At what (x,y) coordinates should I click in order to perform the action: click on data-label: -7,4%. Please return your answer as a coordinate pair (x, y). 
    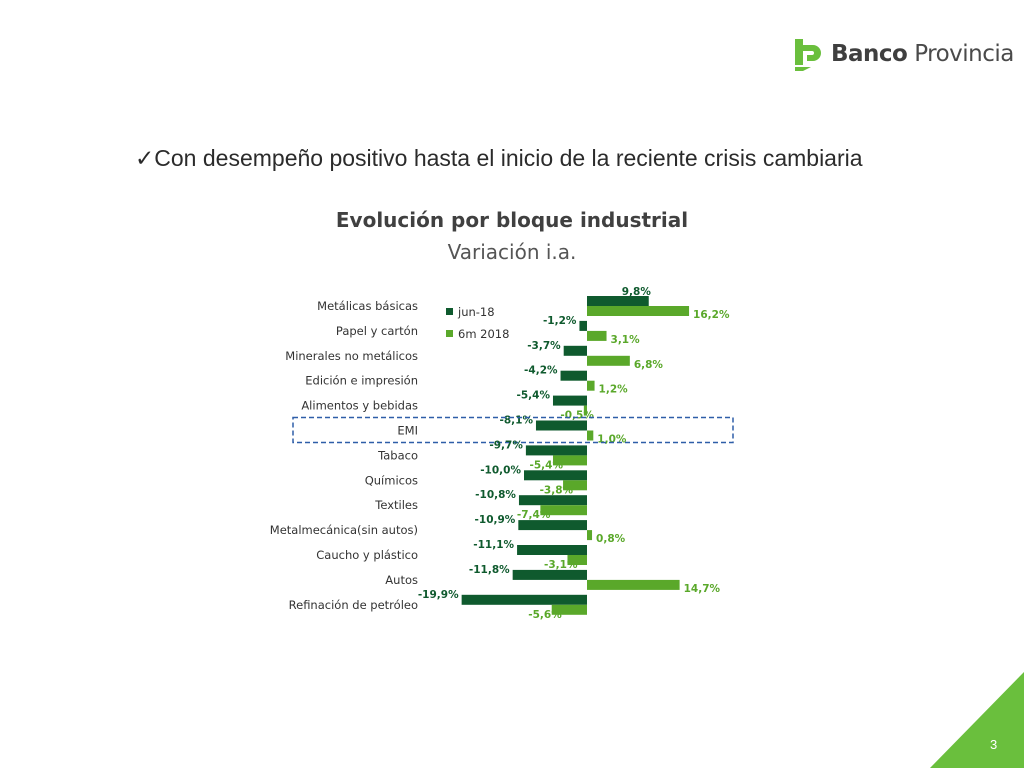
    Looking at the image, I should click on (534, 515).